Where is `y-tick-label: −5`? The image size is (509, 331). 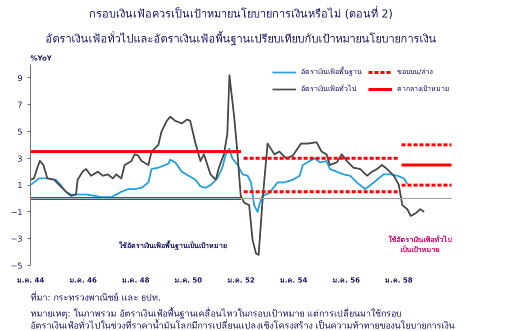
y-tick-label: −5 is located at coordinates (16, 266).